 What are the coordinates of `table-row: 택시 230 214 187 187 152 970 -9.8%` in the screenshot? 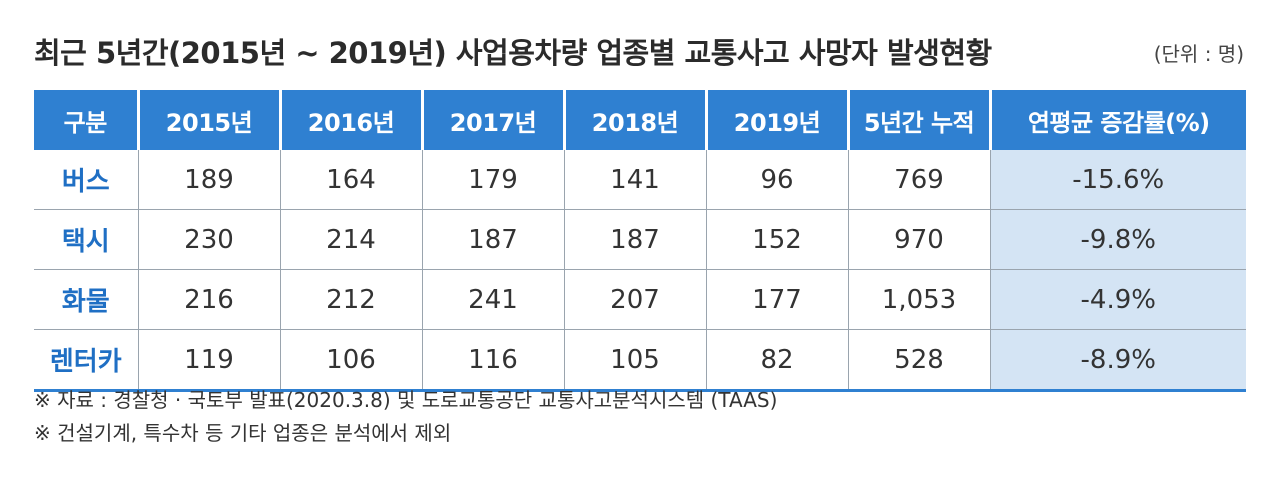 It's located at (640, 239).